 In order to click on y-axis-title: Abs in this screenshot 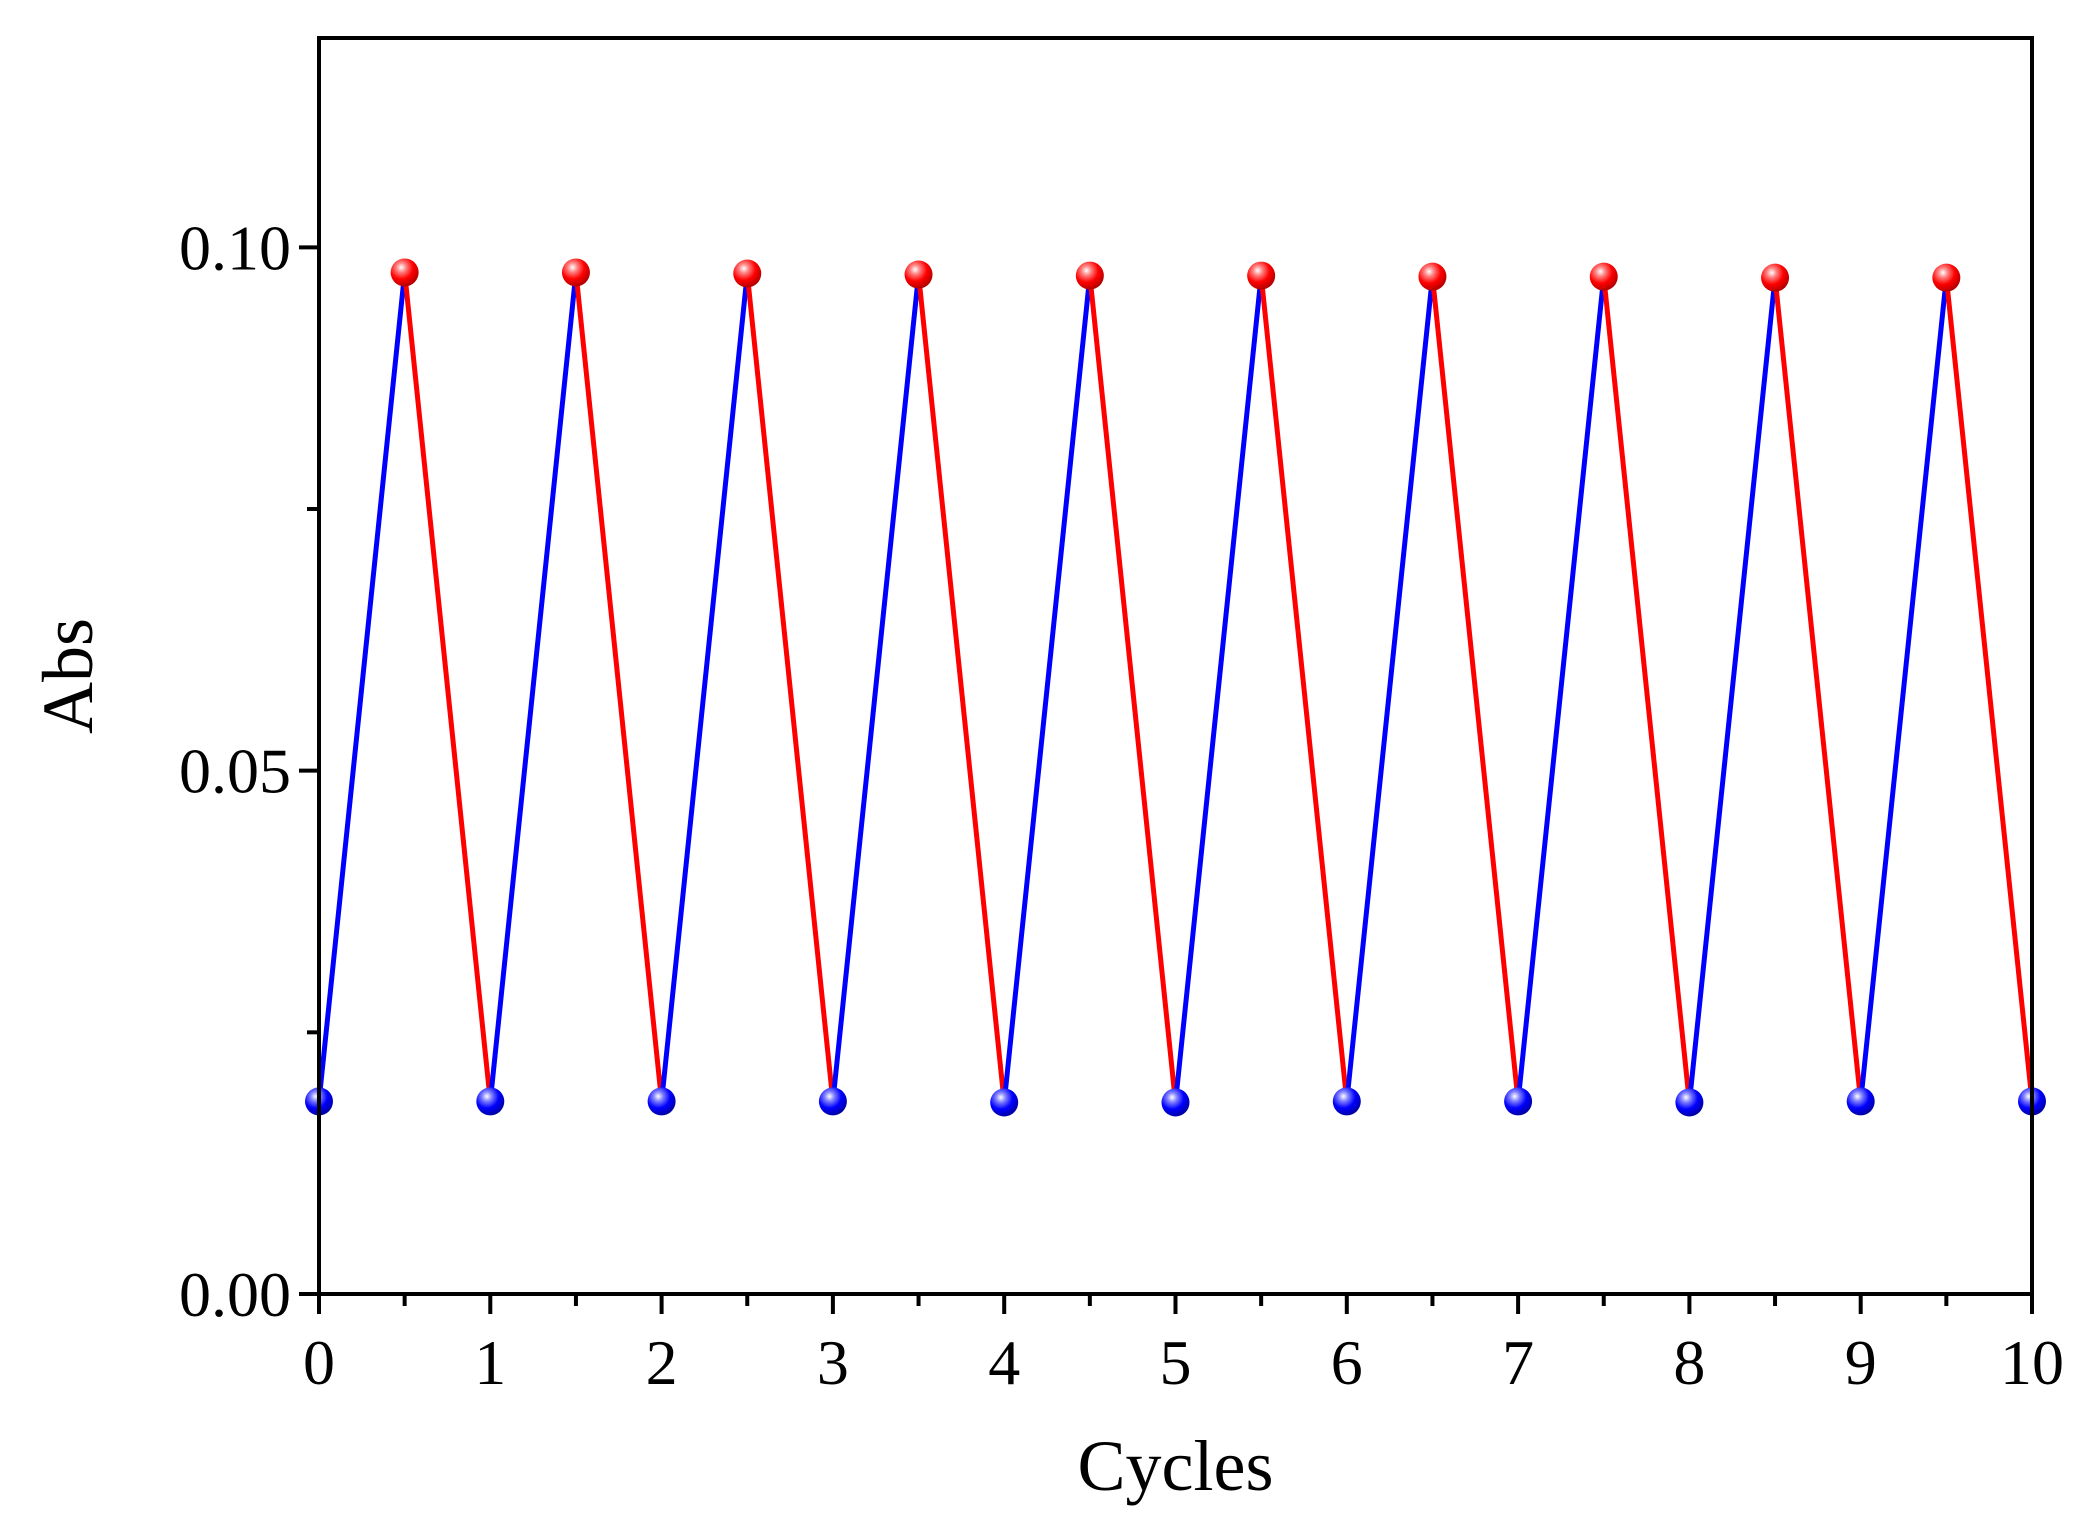, I will do `click(68, 676)`.